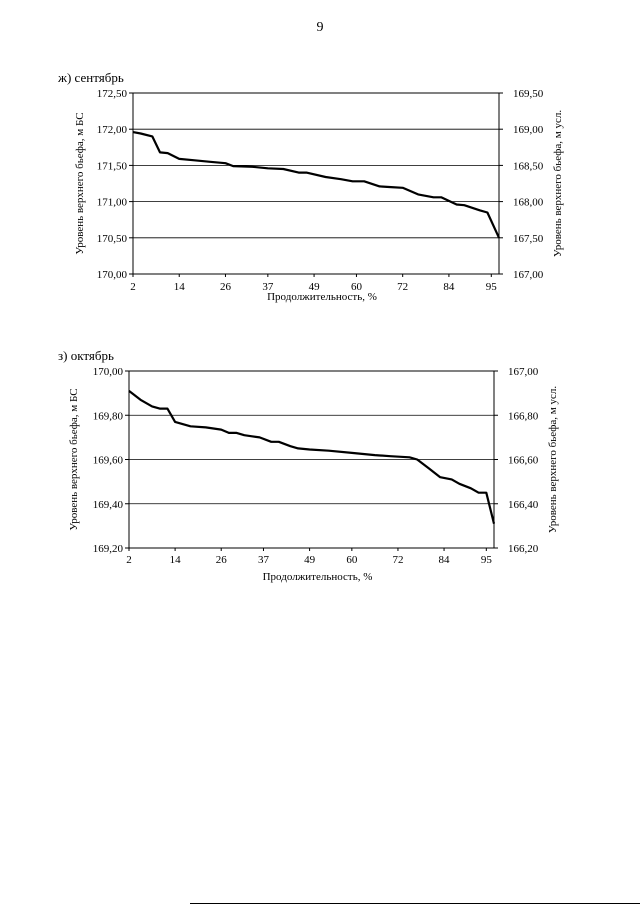  What do you see at coordinates (112, 239) in the screenshot?
I see `y-tick-label: 170,50` at bounding box center [112, 239].